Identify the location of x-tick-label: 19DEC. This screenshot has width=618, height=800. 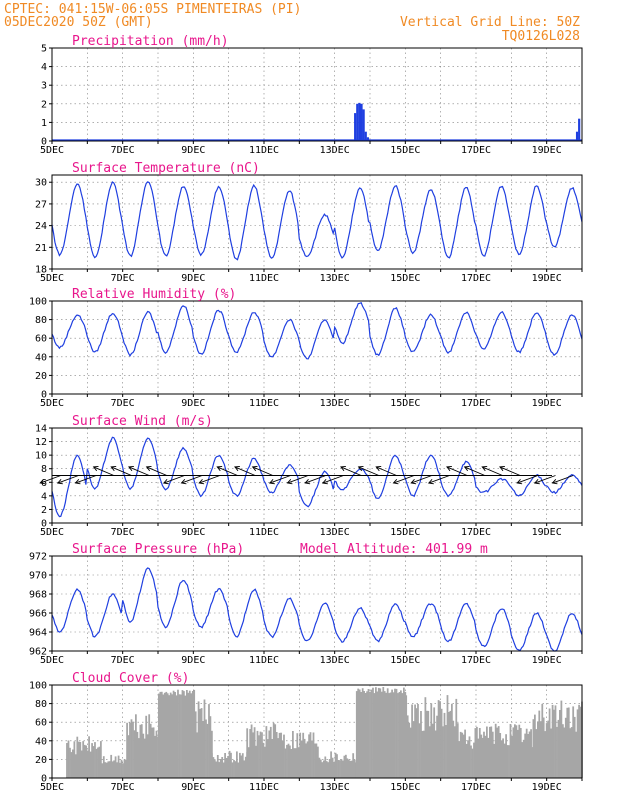
(547, 403).